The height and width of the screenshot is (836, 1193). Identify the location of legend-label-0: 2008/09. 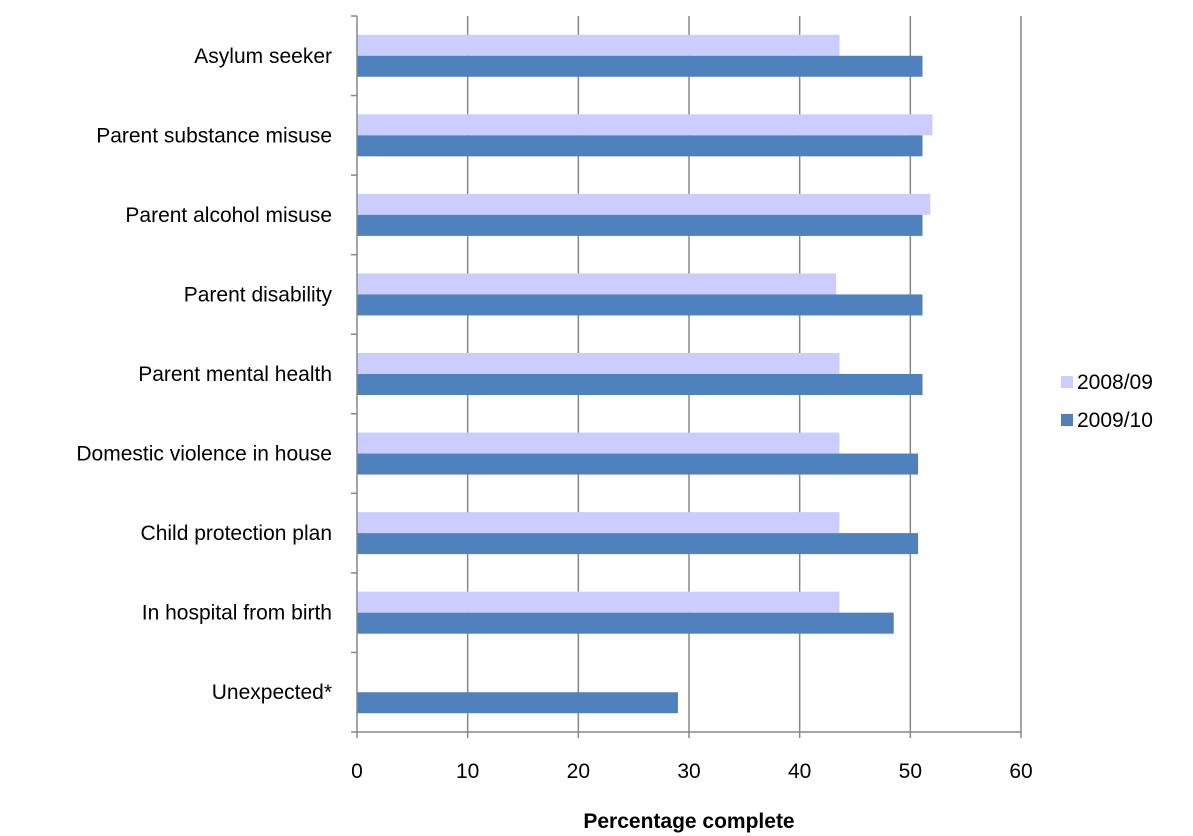
(1115, 382).